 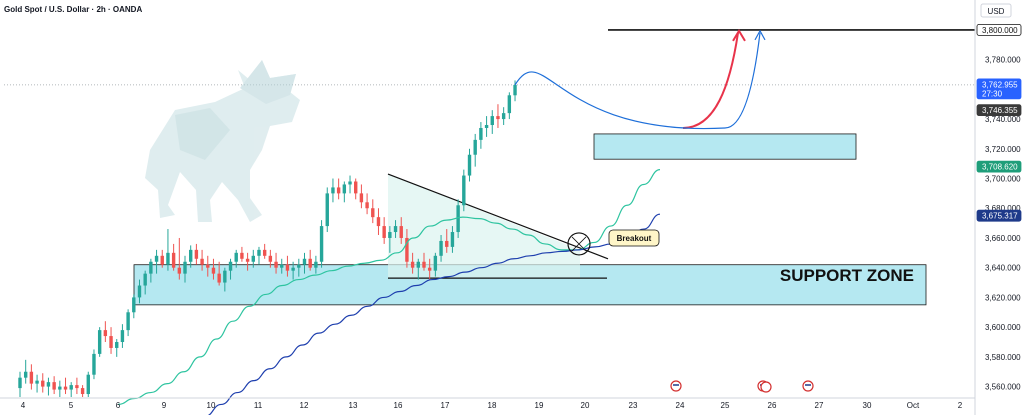 What do you see at coordinates (760, 35) in the screenshot?
I see `forecast-blue-arrowhead` at bounding box center [760, 35].